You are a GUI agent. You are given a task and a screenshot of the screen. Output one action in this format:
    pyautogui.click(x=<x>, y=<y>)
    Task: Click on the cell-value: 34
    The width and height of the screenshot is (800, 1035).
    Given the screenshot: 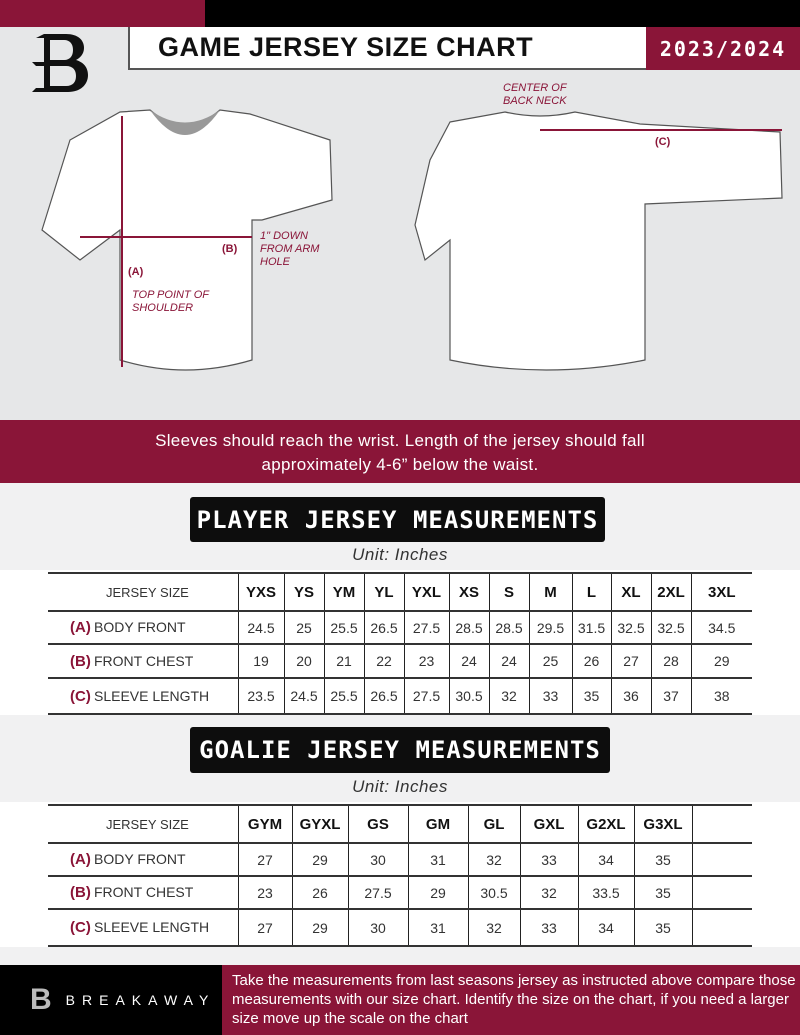 What is the action you would take?
    pyautogui.click(x=606, y=859)
    